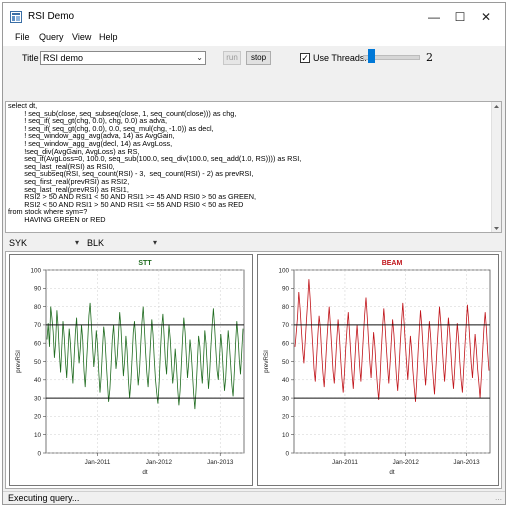 The image size is (510, 510). I want to click on chevron-down-icon: ⌄, so click(199, 57).